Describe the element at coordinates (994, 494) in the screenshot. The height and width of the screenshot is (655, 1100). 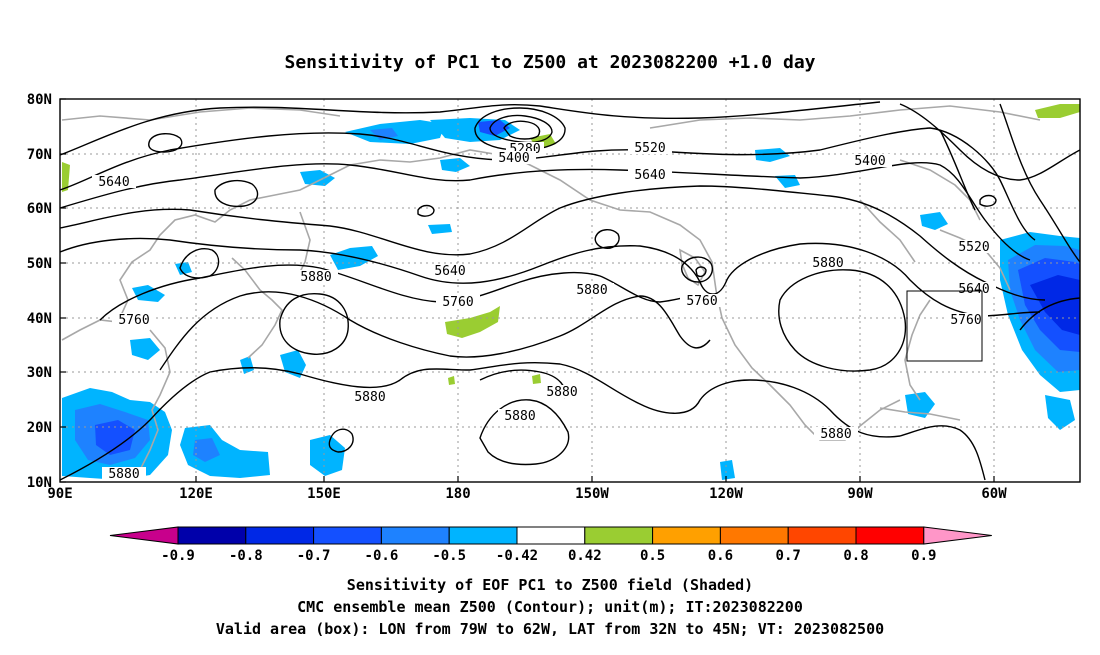
I see `lon-label: 60W` at that location.